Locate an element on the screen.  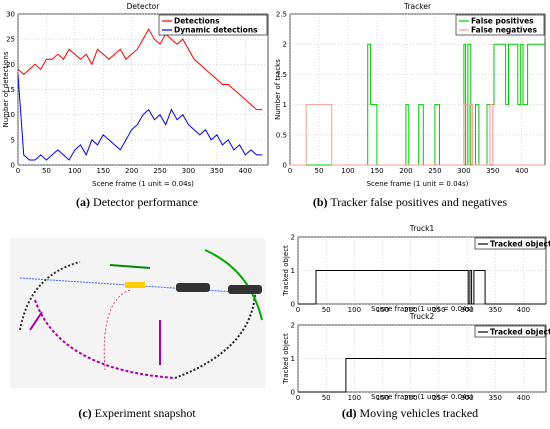
y-tick-label: 2.5 is located at coordinates (281, 15).